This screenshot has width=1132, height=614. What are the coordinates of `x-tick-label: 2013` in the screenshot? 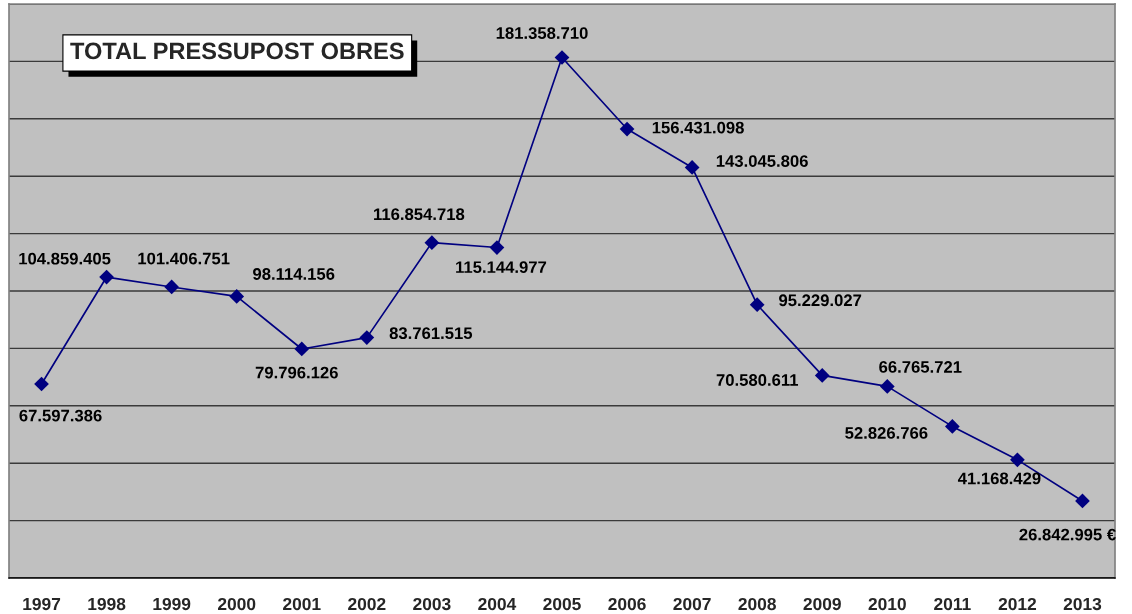 It's located at (1082, 604).